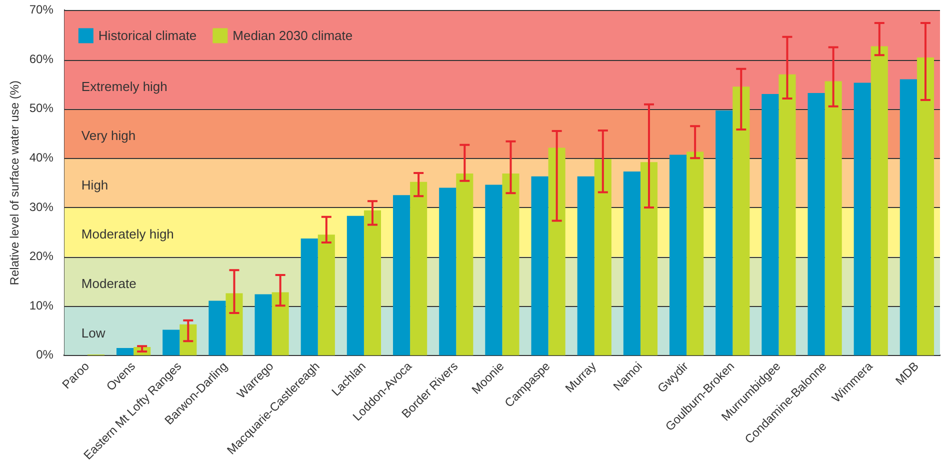 The height and width of the screenshot is (467, 944). Describe the element at coordinates (108, 284) in the screenshot. I see `band-label: Moderate` at that location.